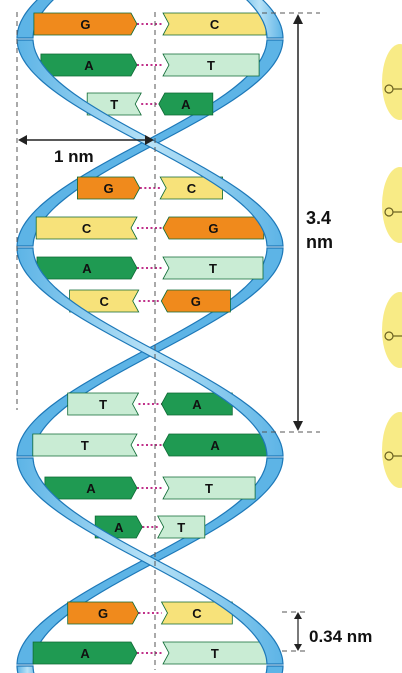 Image resolution: width=402 pixels, height=673 pixels. Describe the element at coordinates (86, 140) in the screenshot. I see `width-dimension-arrow` at that location.